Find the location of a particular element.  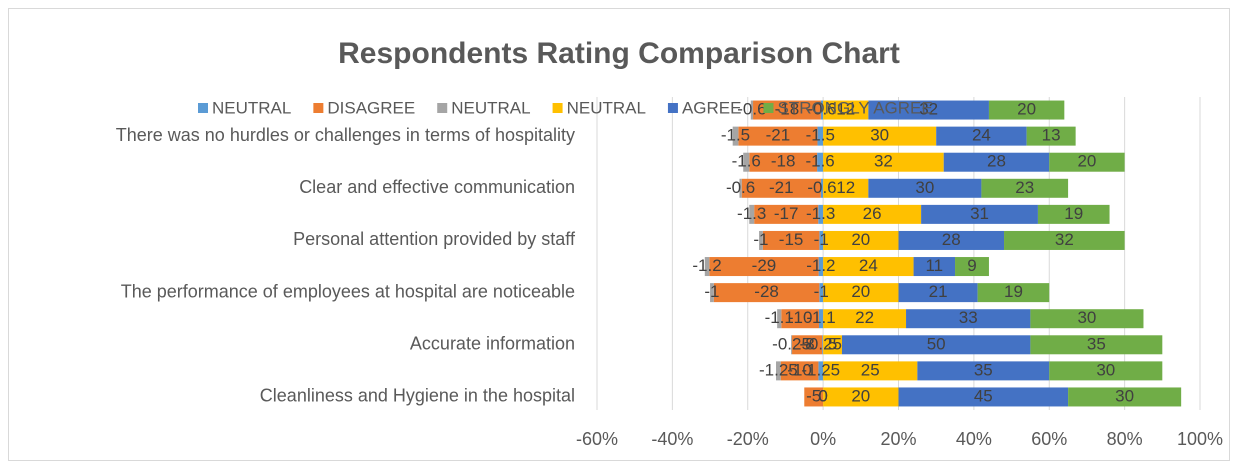

legend-label: NEUTRAL is located at coordinates (606, 107).